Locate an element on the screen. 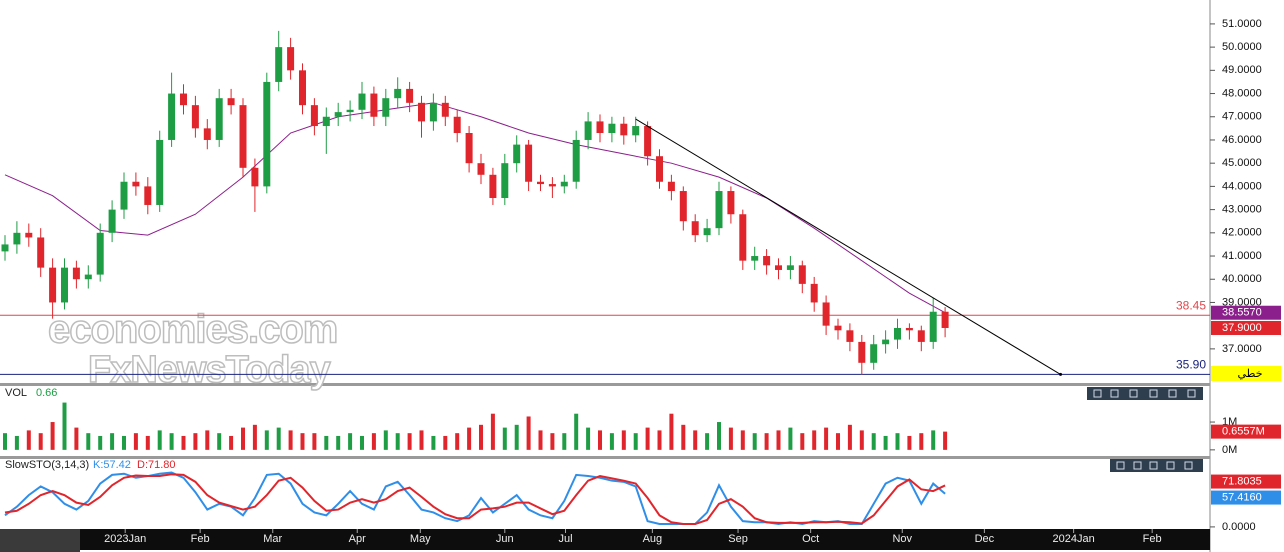  y-tick-label: 39.0000 is located at coordinates (1242, 302).